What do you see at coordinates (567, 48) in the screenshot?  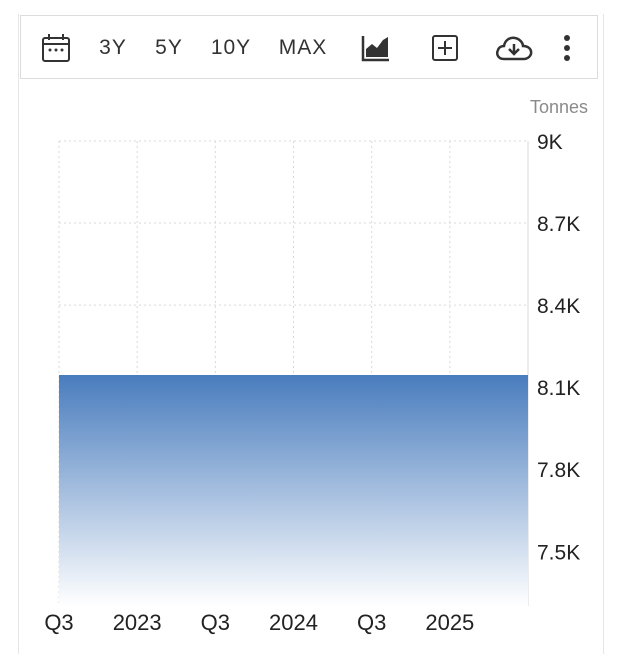 I see `more-vertical-icon` at bounding box center [567, 48].